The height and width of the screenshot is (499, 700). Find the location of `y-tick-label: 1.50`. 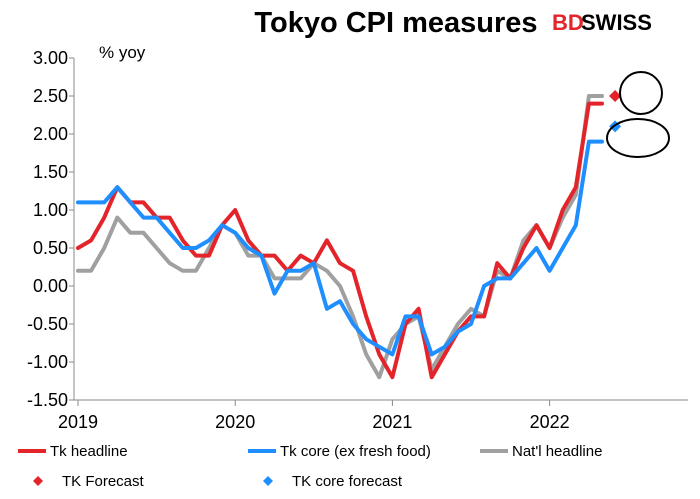

y-tick-label: 1.50 is located at coordinates (50, 172).